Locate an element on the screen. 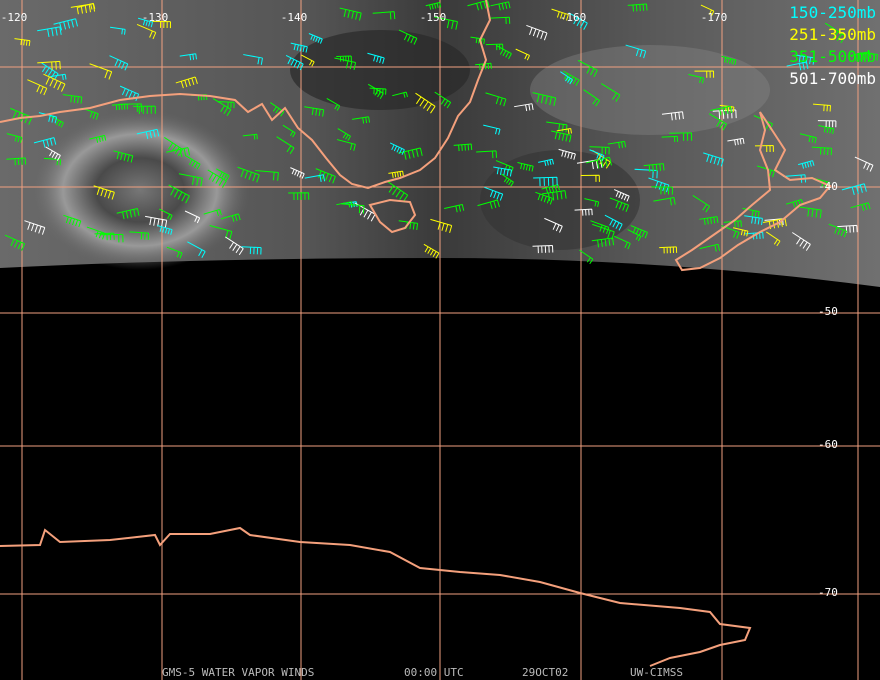  footer-title: GMS-5 WATER VAPOR WINDS is located at coordinates (238, 672).